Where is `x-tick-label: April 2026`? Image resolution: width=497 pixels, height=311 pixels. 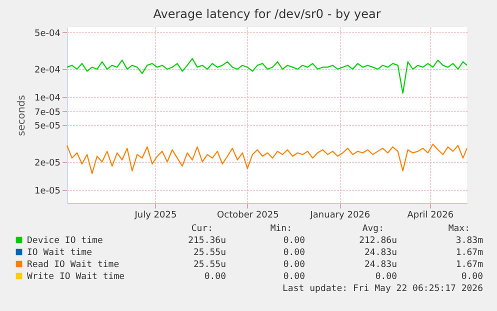
x-tick-label: April 2026 is located at coordinates (430, 215).